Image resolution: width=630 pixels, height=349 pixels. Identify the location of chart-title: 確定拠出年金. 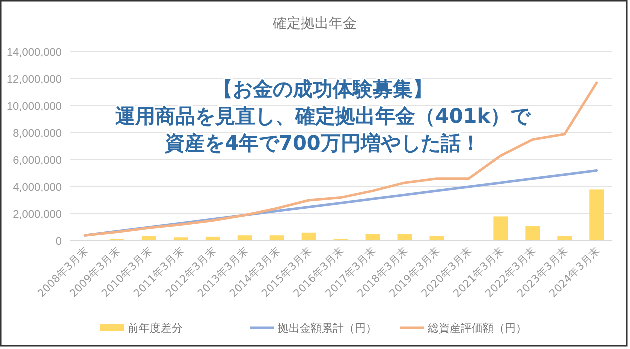
(314, 24).